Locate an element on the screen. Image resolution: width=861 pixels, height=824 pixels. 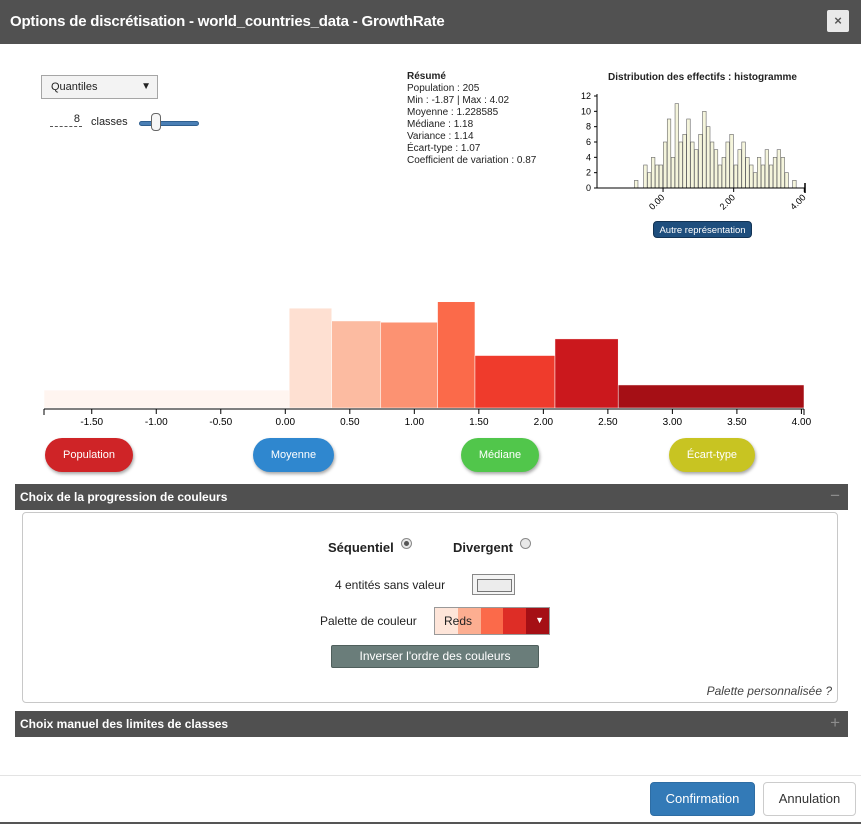
divergent-label: Divergent is located at coordinates (483, 547).